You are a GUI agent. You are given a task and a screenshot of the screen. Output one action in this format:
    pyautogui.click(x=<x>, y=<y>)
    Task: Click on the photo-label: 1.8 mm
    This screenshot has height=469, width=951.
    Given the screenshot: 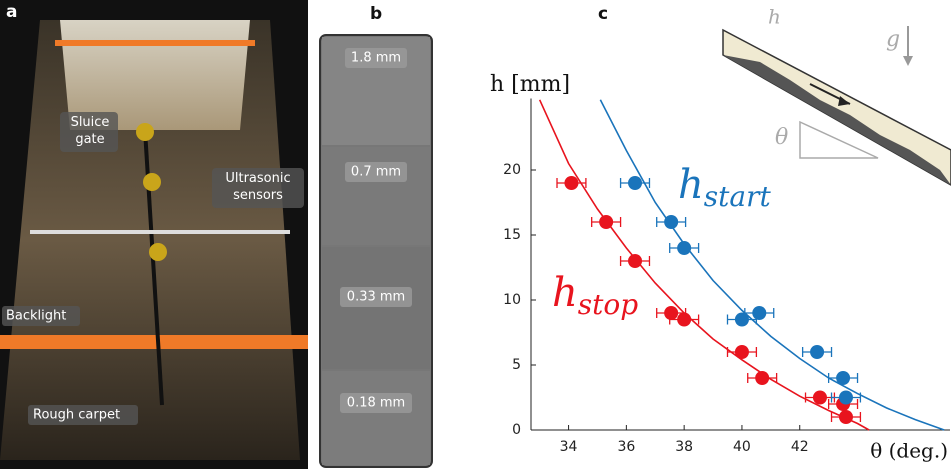 What is the action you would take?
    pyautogui.click(x=376, y=58)
    